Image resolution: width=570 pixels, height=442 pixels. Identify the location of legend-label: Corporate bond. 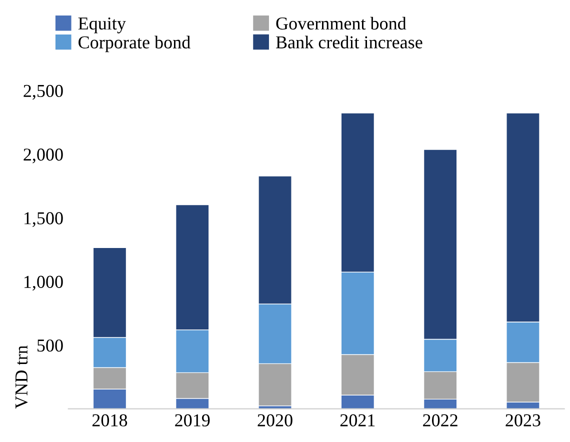
(134, 44).